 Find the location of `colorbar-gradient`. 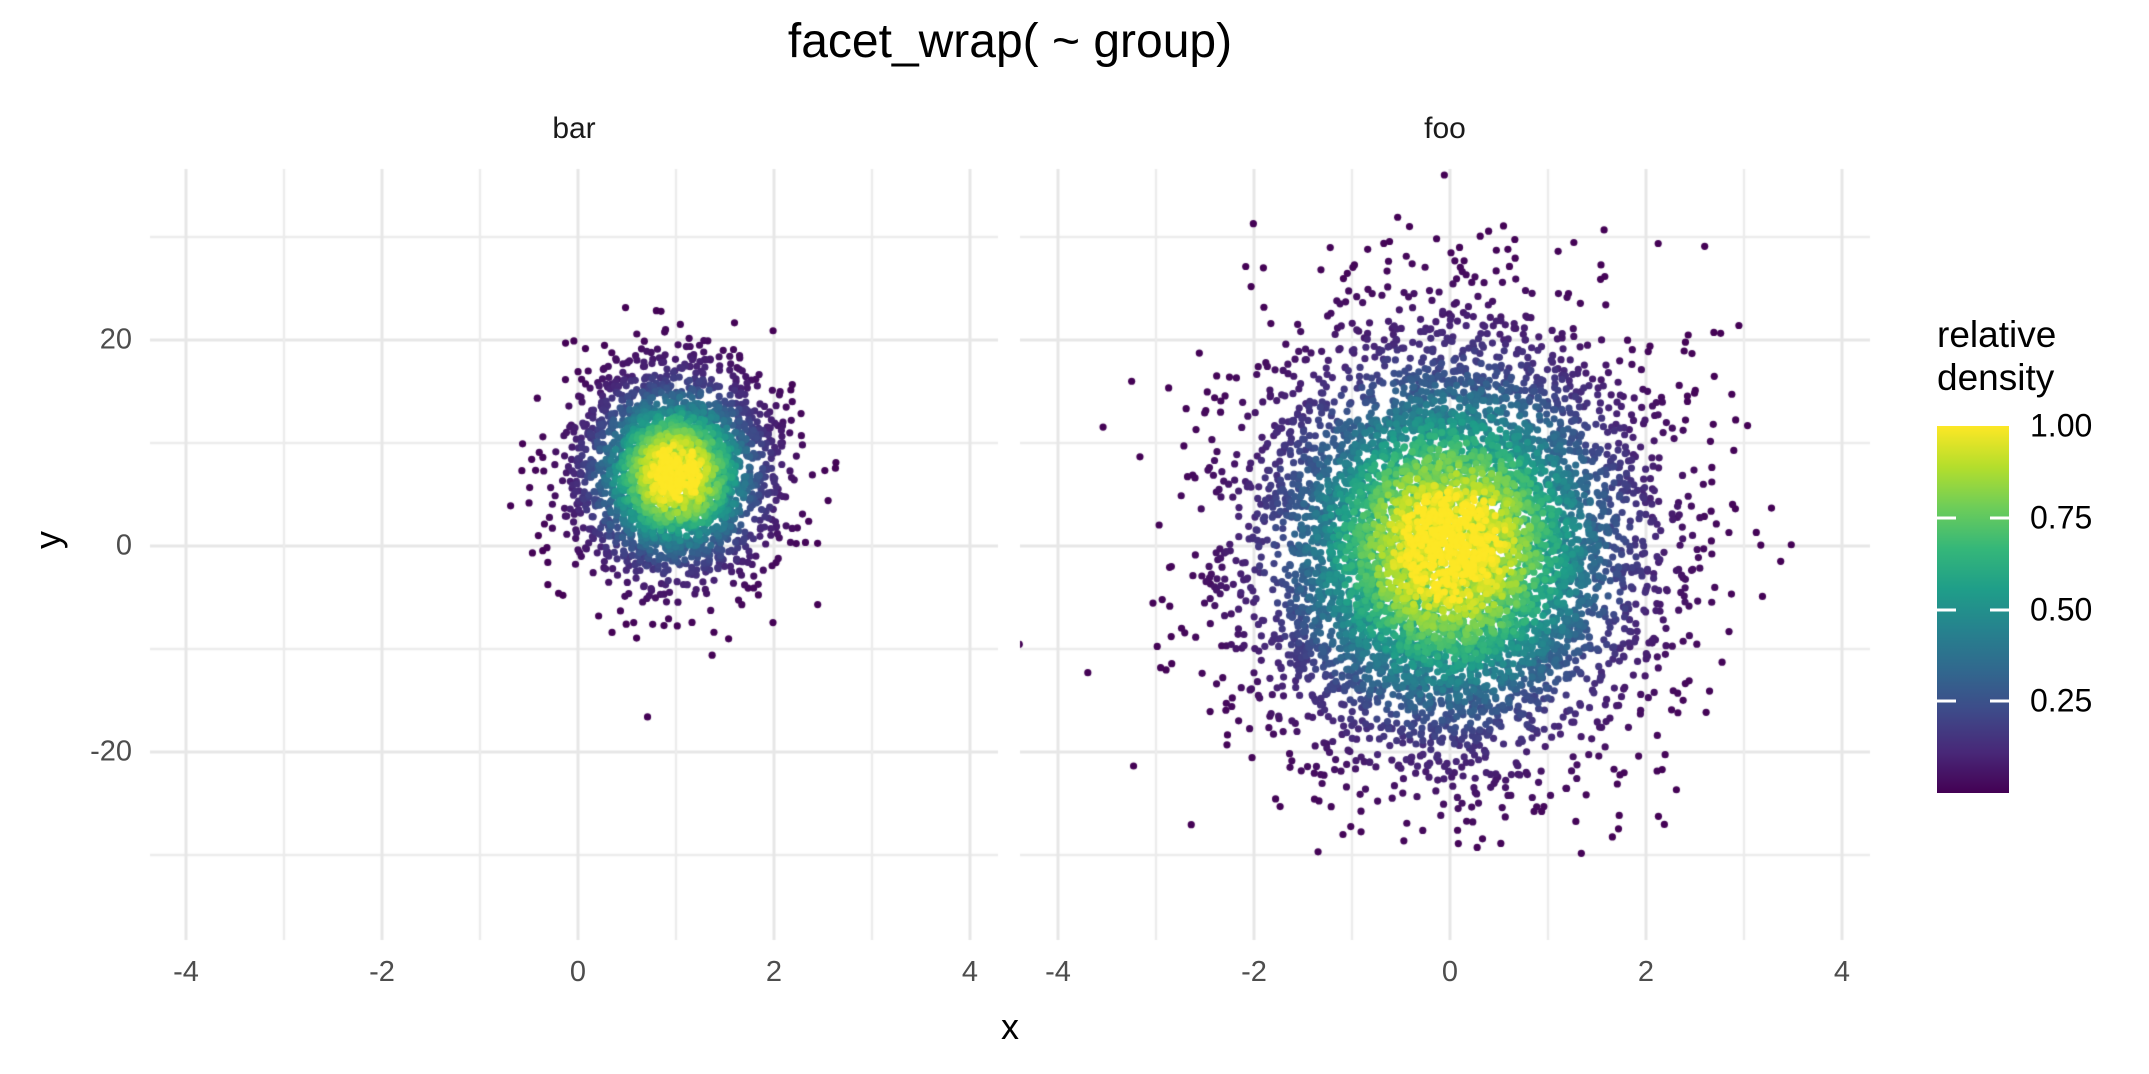

colorbar-gradient is located at coordinates (1973, 609).